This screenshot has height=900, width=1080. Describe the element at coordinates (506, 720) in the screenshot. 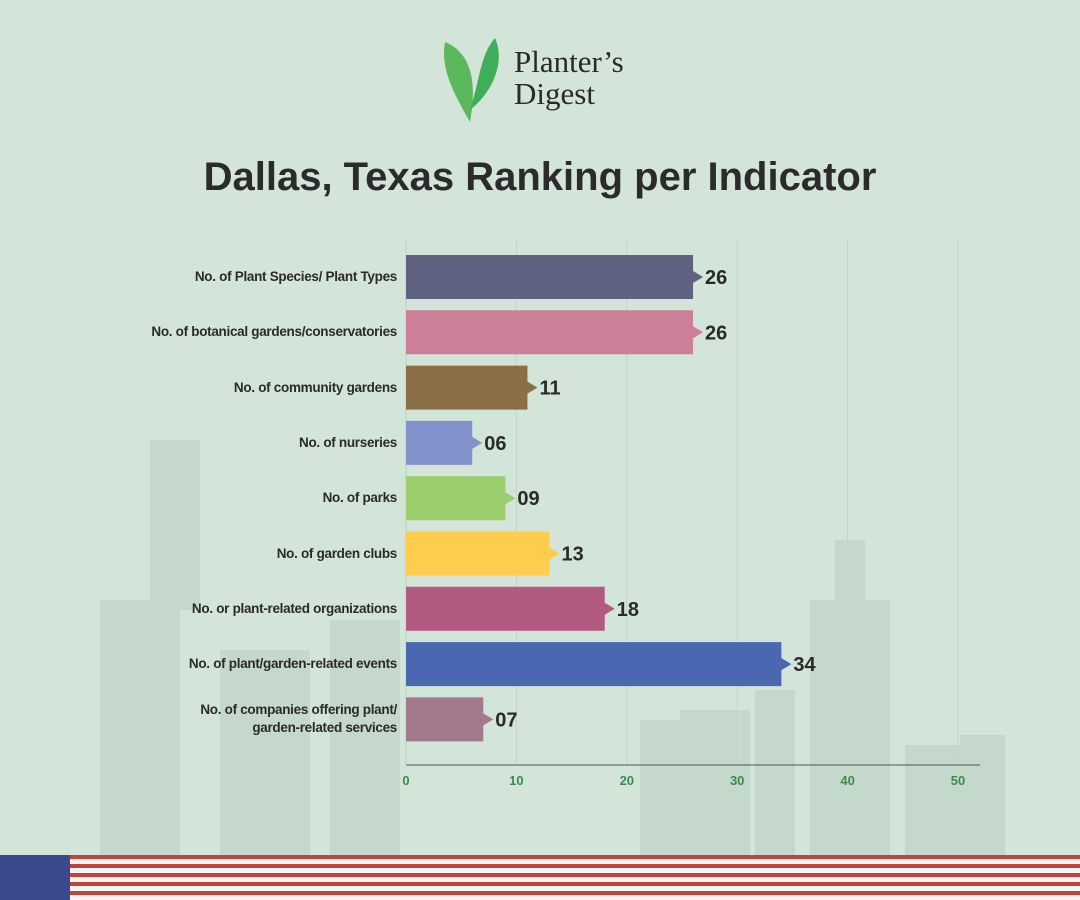

I see `value-label: 07` at that location.